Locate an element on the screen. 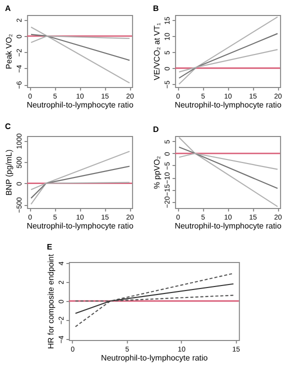  chart-title: D is located at coordinates (156, 129).